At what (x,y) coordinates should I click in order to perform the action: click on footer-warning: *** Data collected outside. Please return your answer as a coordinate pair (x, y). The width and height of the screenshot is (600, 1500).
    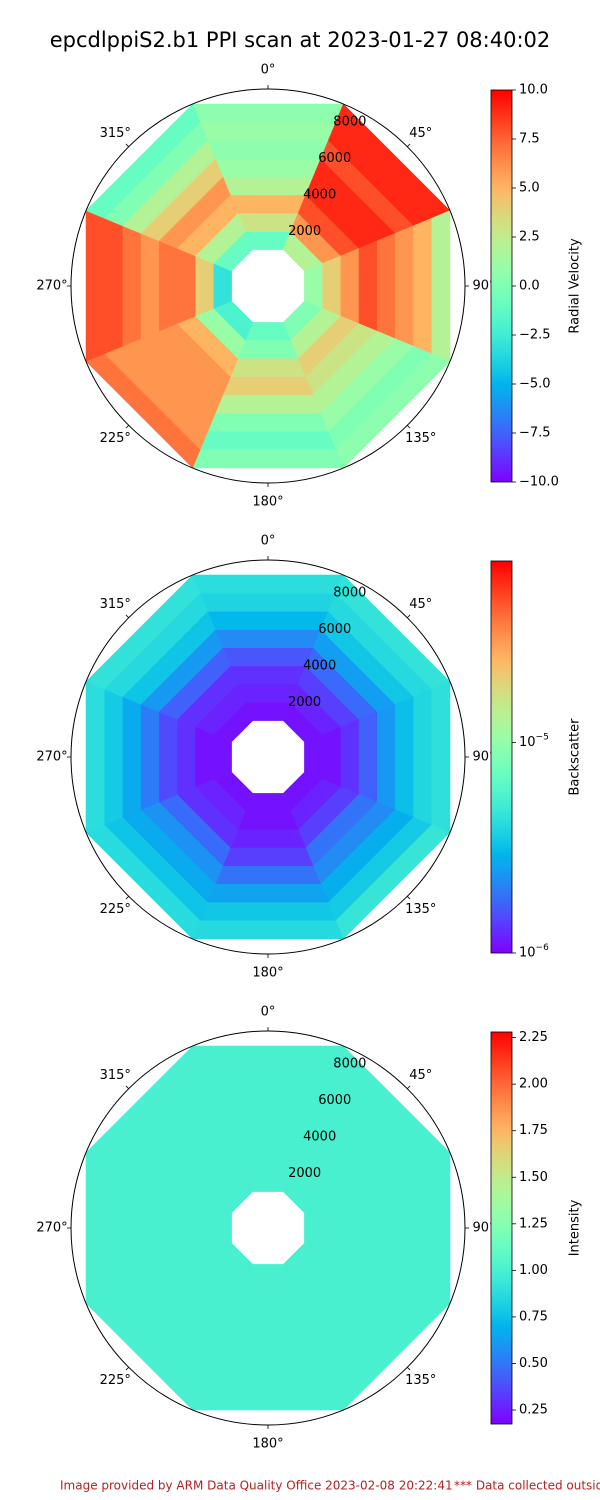
    Looking at the image, I should click on (527, 1486).